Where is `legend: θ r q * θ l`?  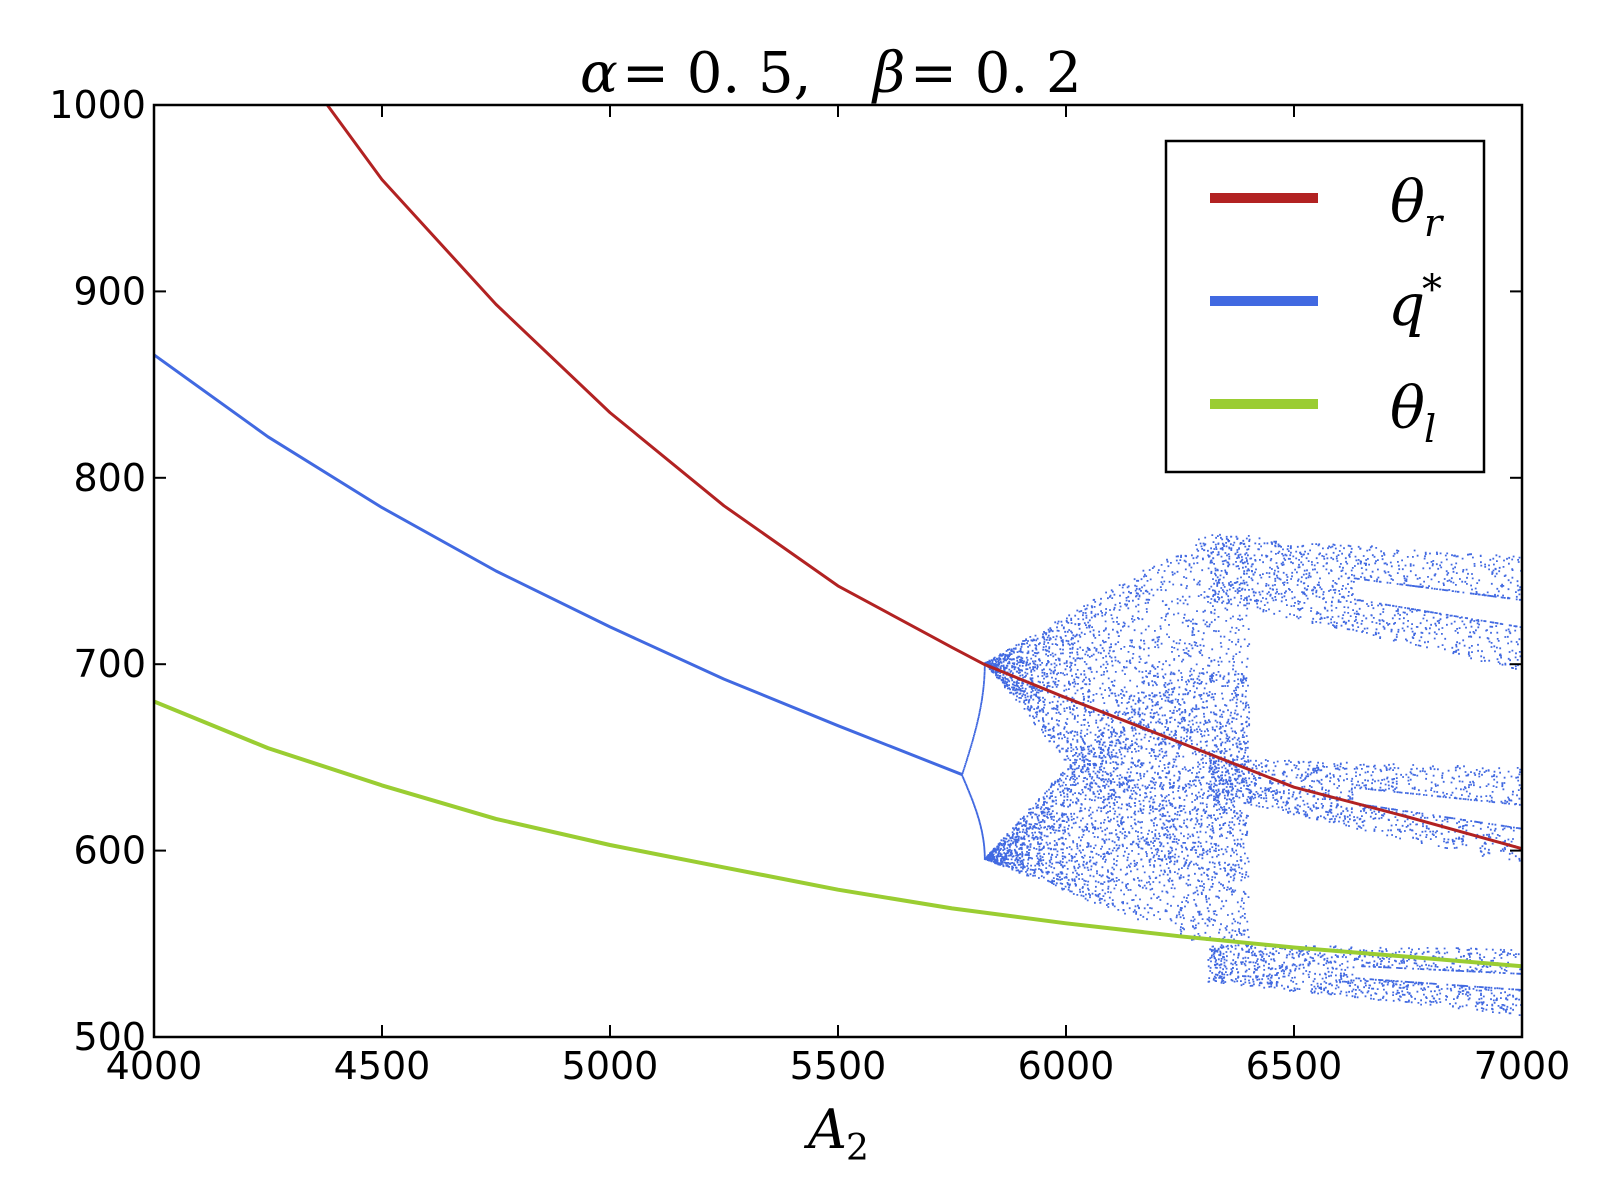
legend: θ r q * θ l is located at coordinates (1325, 306).